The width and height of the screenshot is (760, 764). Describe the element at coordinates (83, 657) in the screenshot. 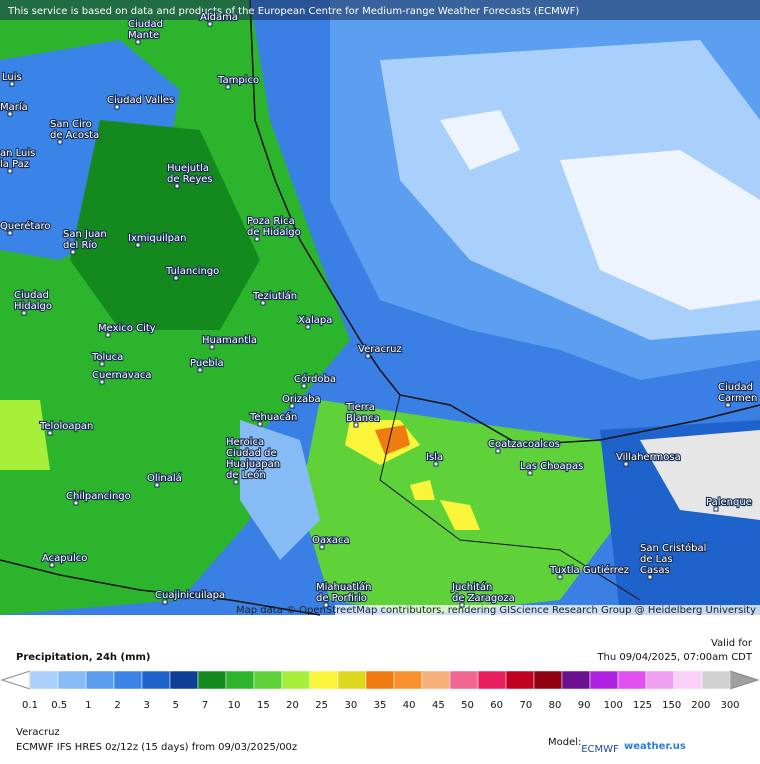

I see `title: Precipitation, 24h (mm)` at that location.